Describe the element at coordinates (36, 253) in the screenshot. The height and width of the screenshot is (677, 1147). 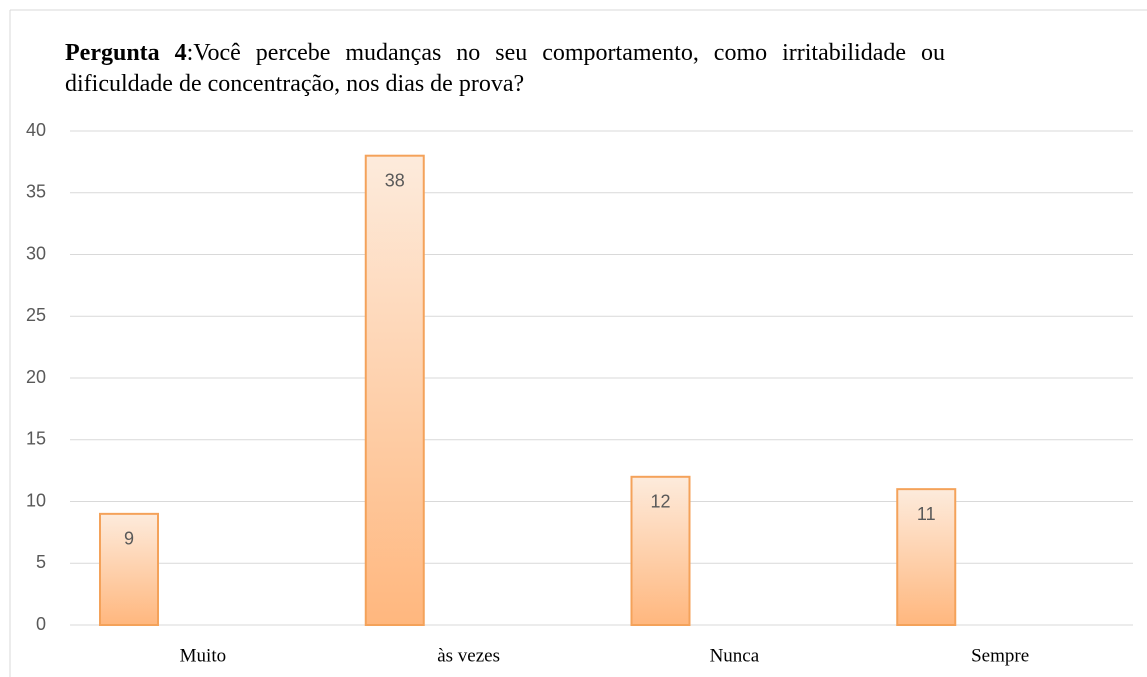
I see `y-tick-label: 30` at that location.